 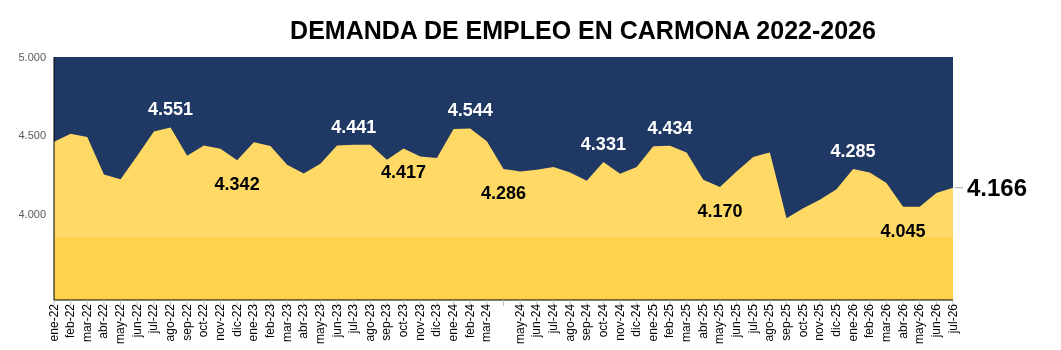 What do you see at coordinates (203, 320) in the screenshot?
I see `x-tick-label: oct-22` at bounding box center [203, 320].